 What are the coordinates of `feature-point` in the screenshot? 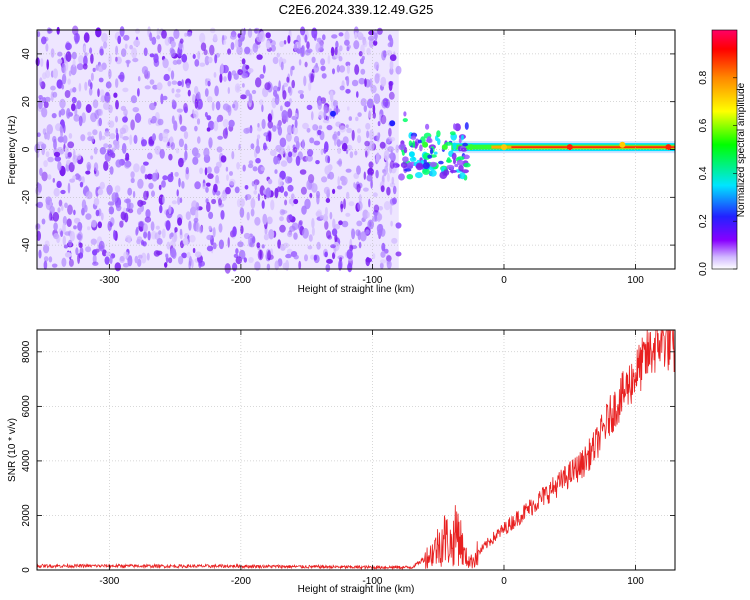 It's located at (425, 144).